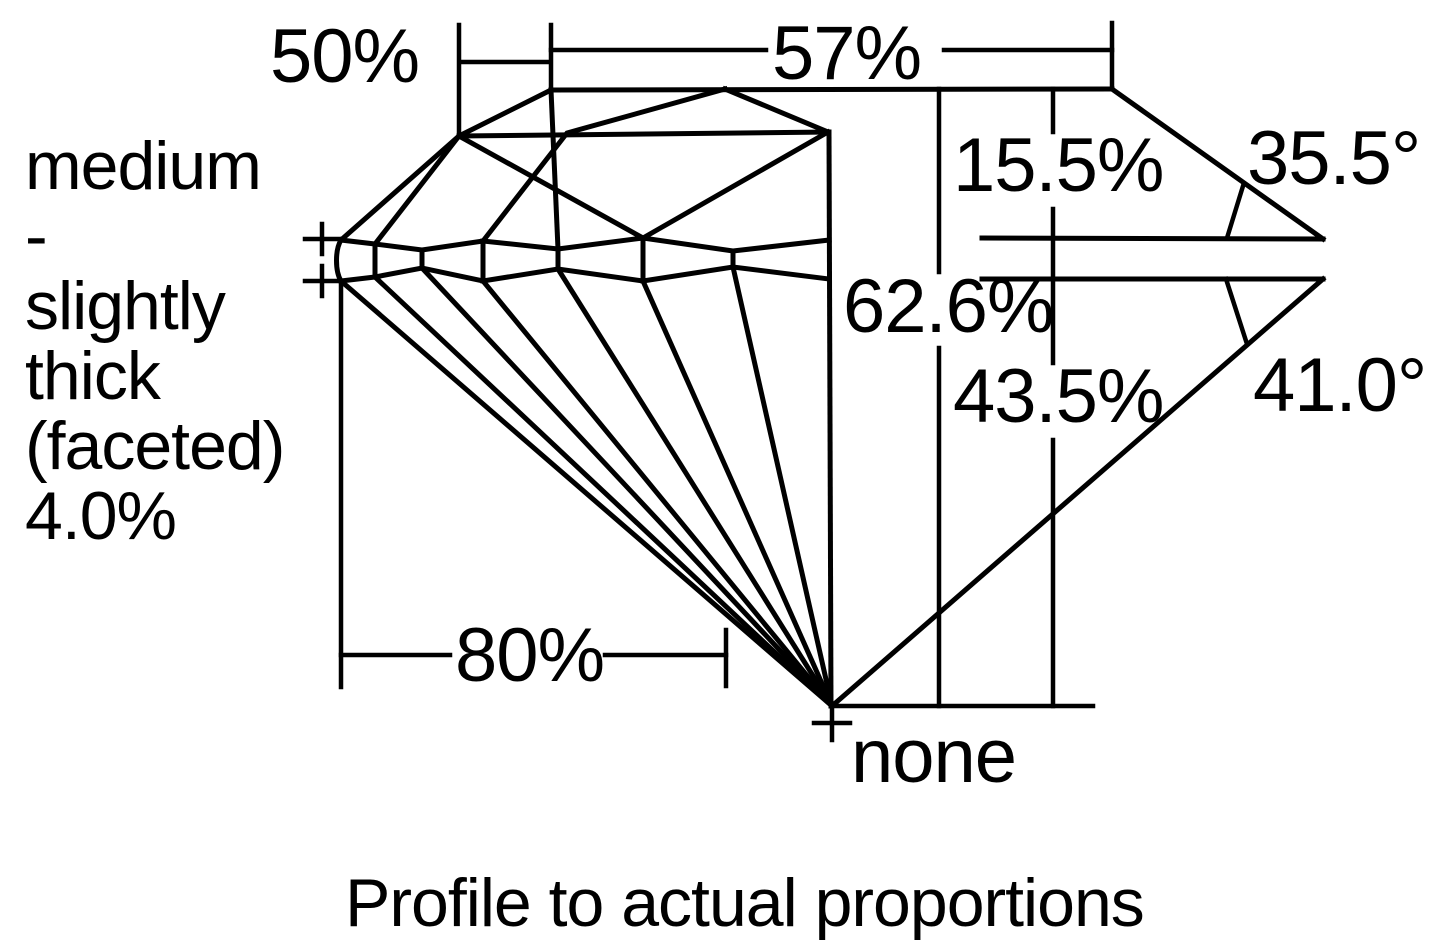 Image resolution: width=1445 pixels, height=946 pixels. I want to click on lower-half-label: 80%, so click(530, 655).